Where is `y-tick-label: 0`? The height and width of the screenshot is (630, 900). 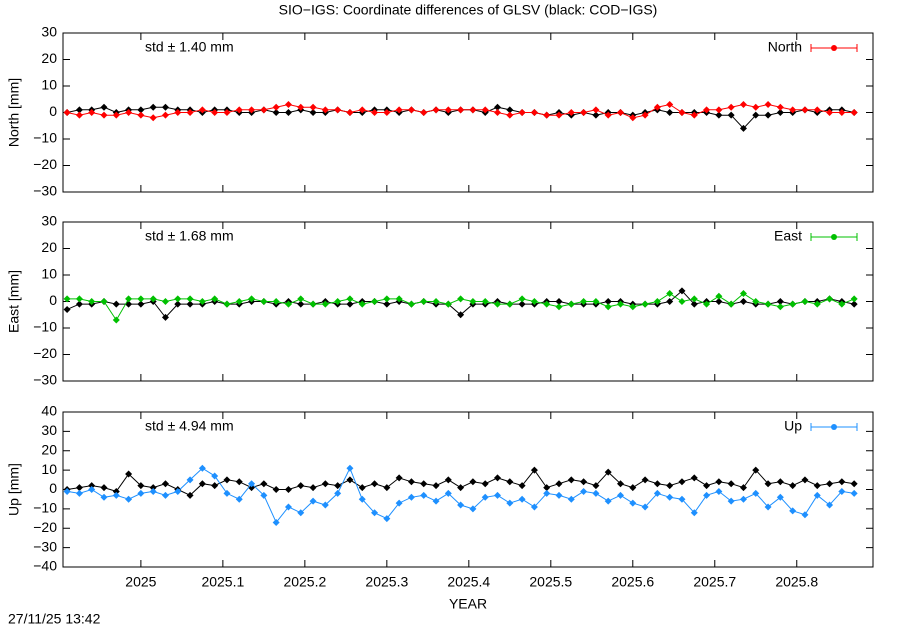 y-tick-label: 0 is located at coordinates (53, 488).